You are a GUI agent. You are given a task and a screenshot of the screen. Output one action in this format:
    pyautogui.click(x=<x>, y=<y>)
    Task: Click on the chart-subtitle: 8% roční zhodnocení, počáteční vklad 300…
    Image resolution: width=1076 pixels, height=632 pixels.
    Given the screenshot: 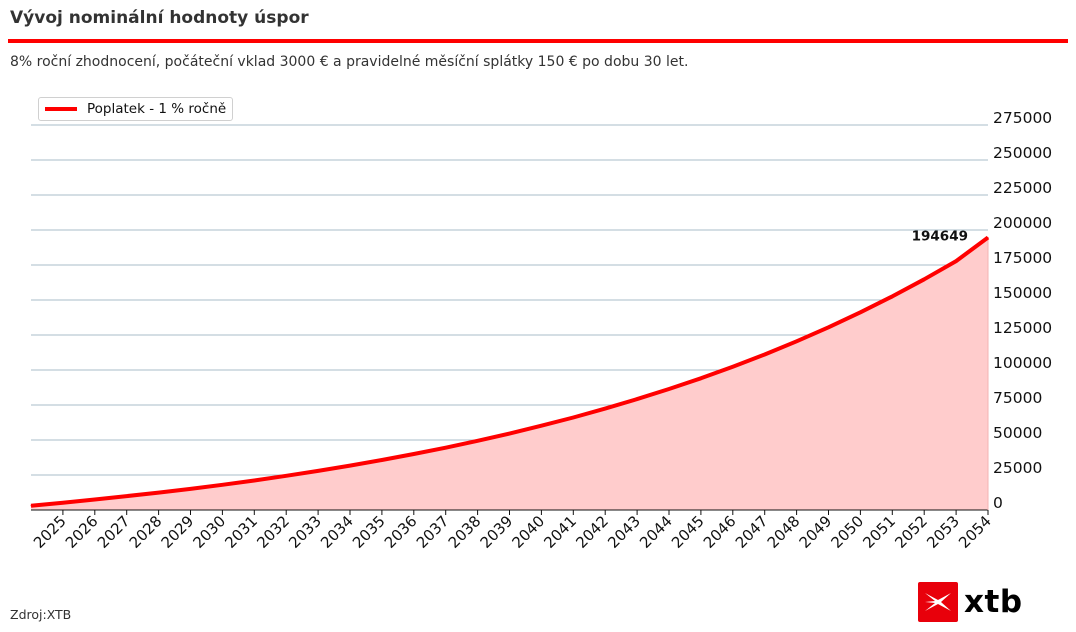 What is the action you would take?
    pyautogui.click(x=349, y=62)
    